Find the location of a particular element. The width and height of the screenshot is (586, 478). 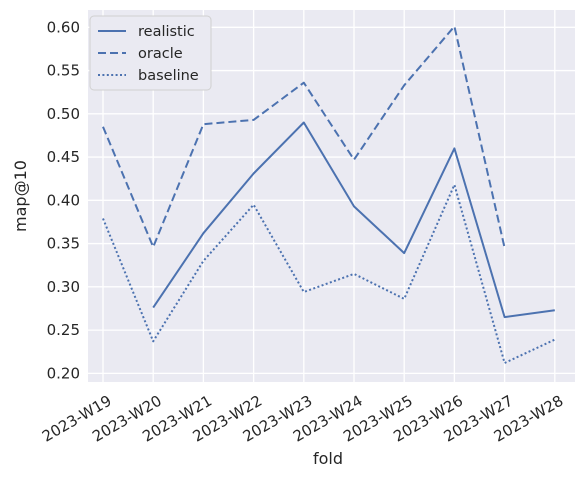

x-axis-label: fold is located at coordinates (328, 458).